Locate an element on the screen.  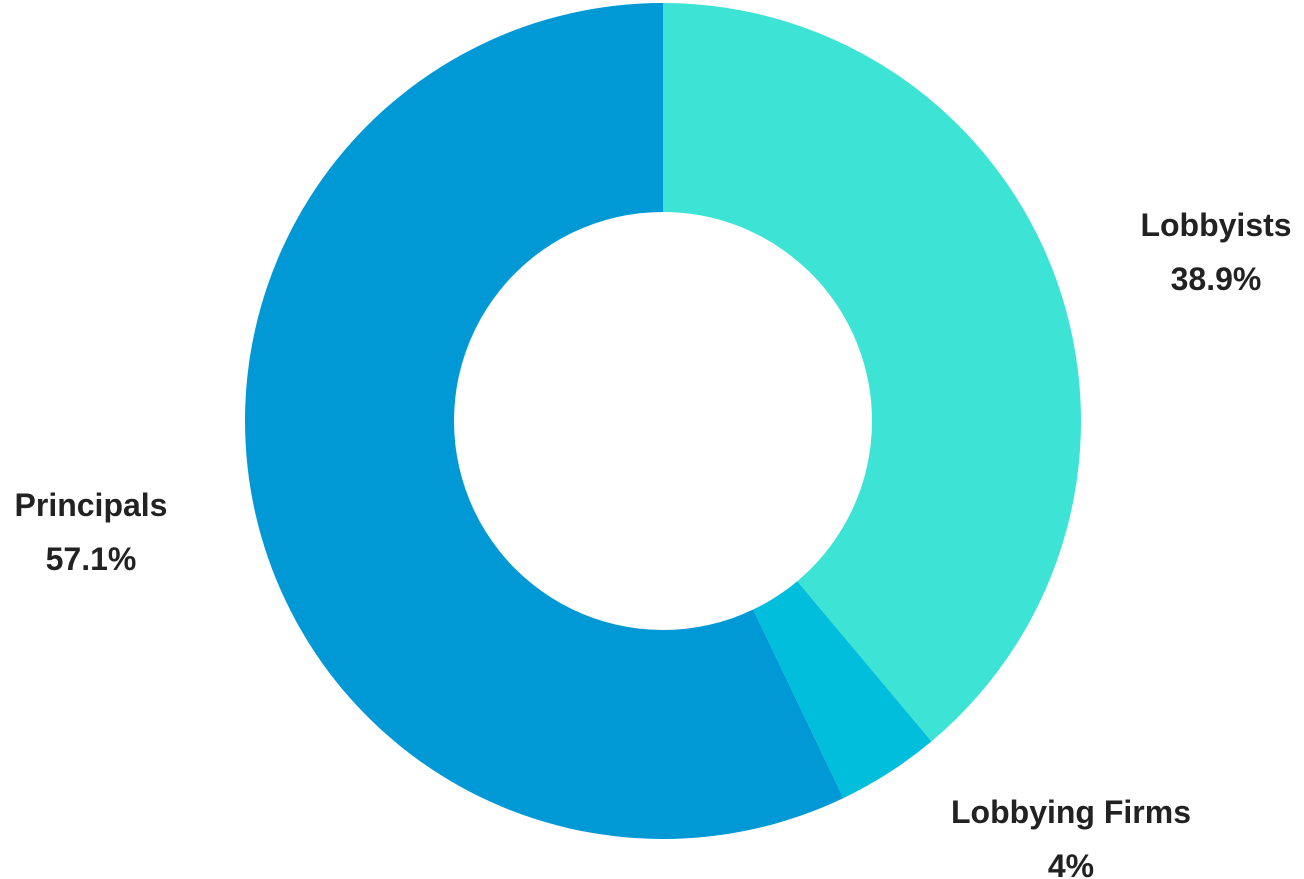
slice-label-lobbying-firms: Lobbying Firms is located at coordinates (1071, 812).